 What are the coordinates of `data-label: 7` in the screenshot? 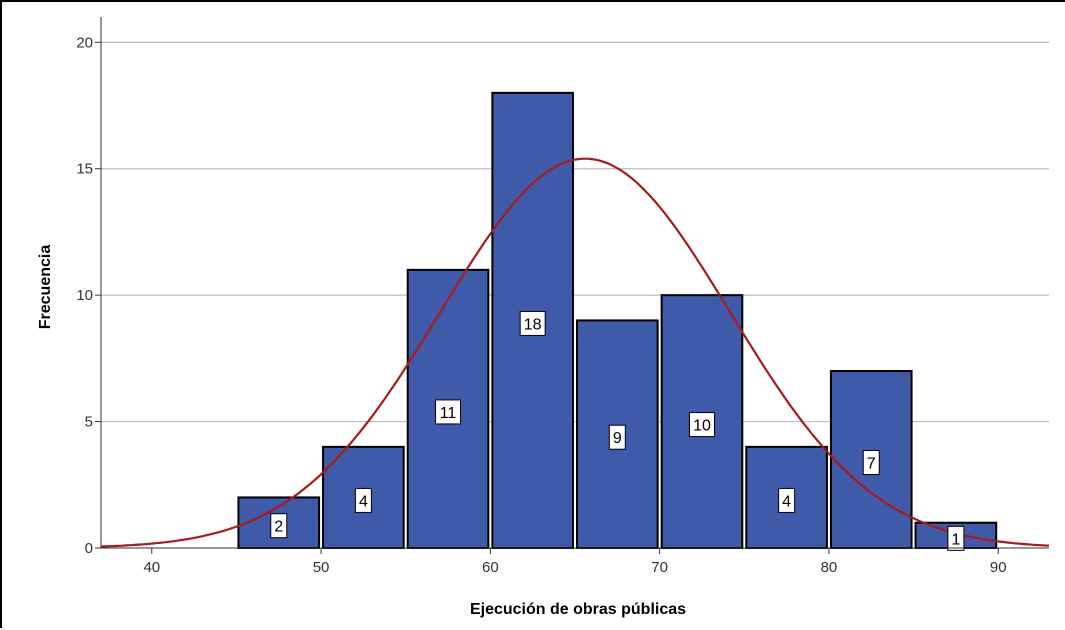 It's located at (871, 462).